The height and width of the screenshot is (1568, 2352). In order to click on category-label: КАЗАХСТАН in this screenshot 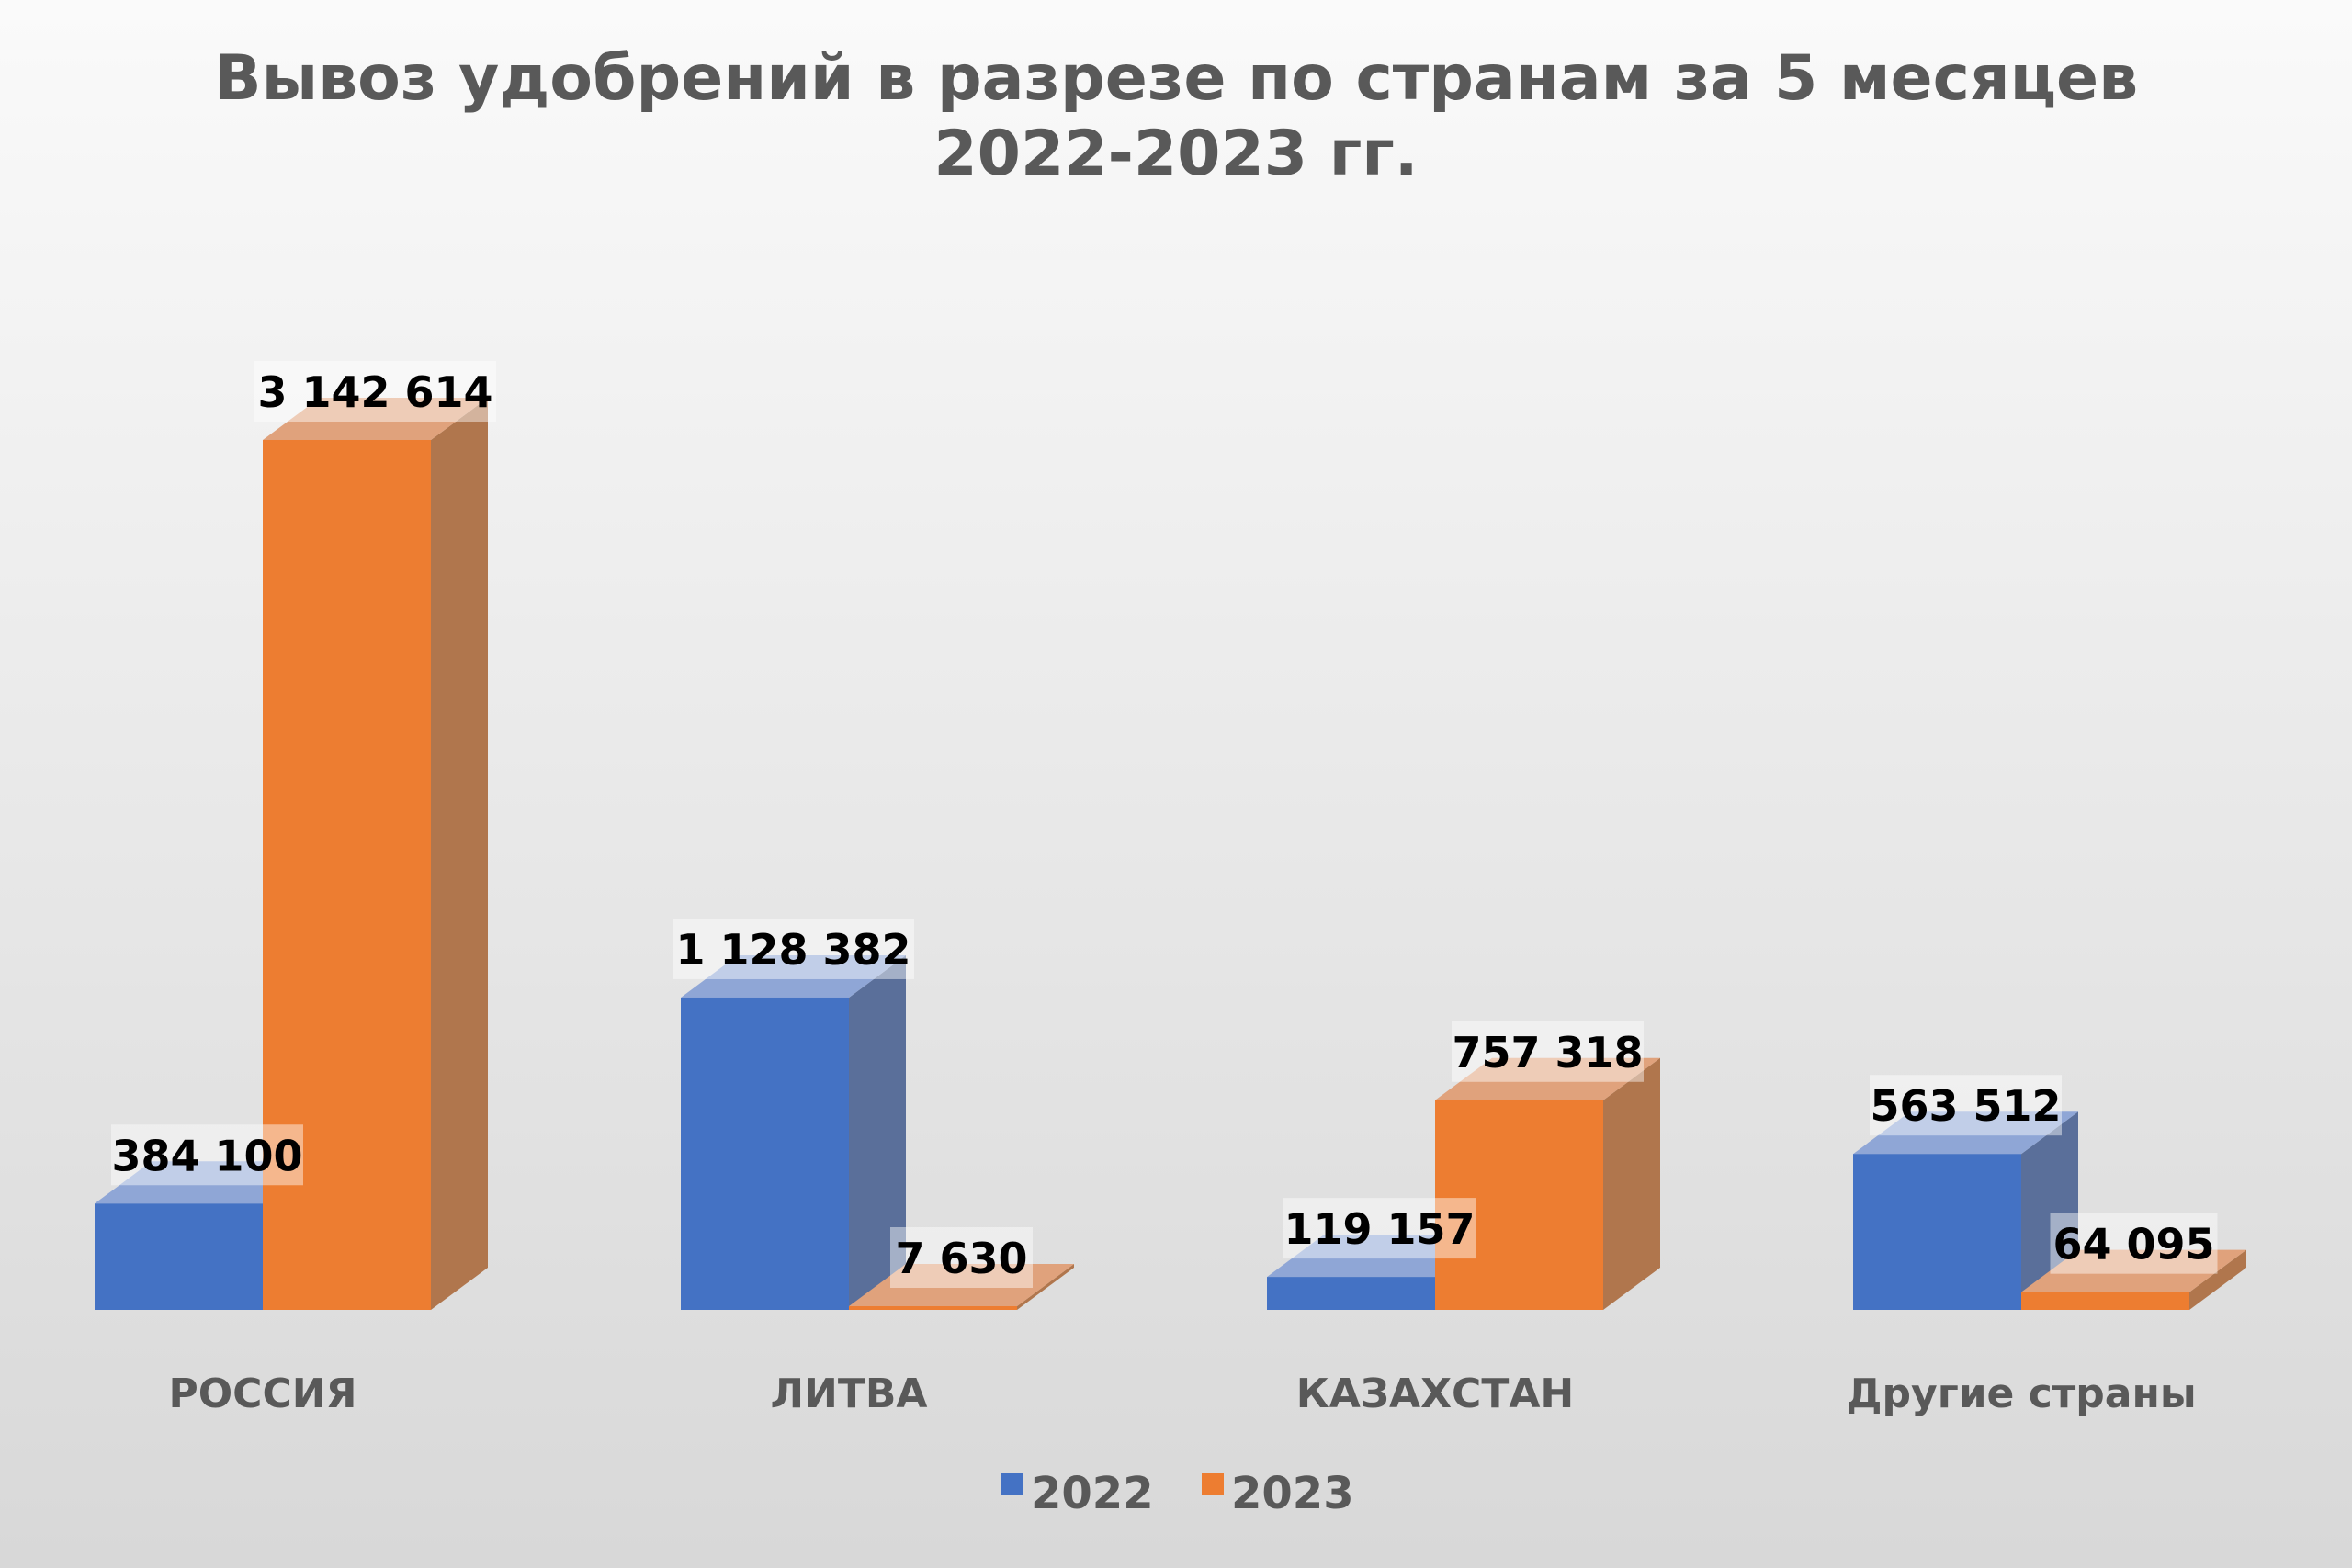, I will do `click(1435, 1394)`.